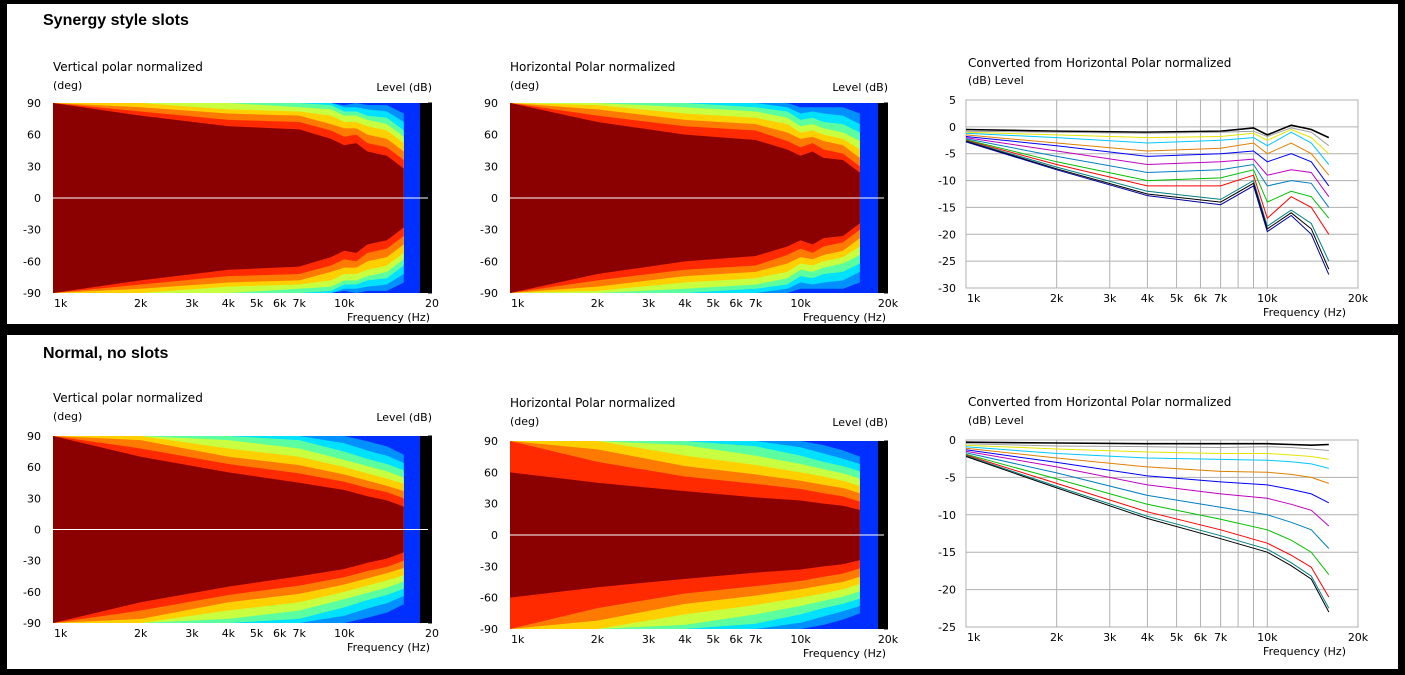  What do you see at coordinates (952, 100) in the screenshot?
I see `y-tick-label: 5` at bounding box center [952, 100].